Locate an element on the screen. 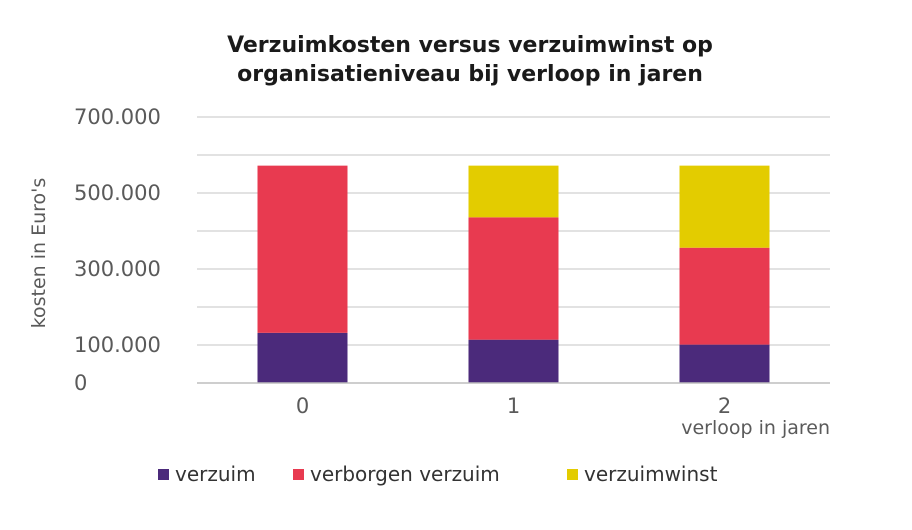  legend-label: verzuimwinst is located at coordinates (651, 474).